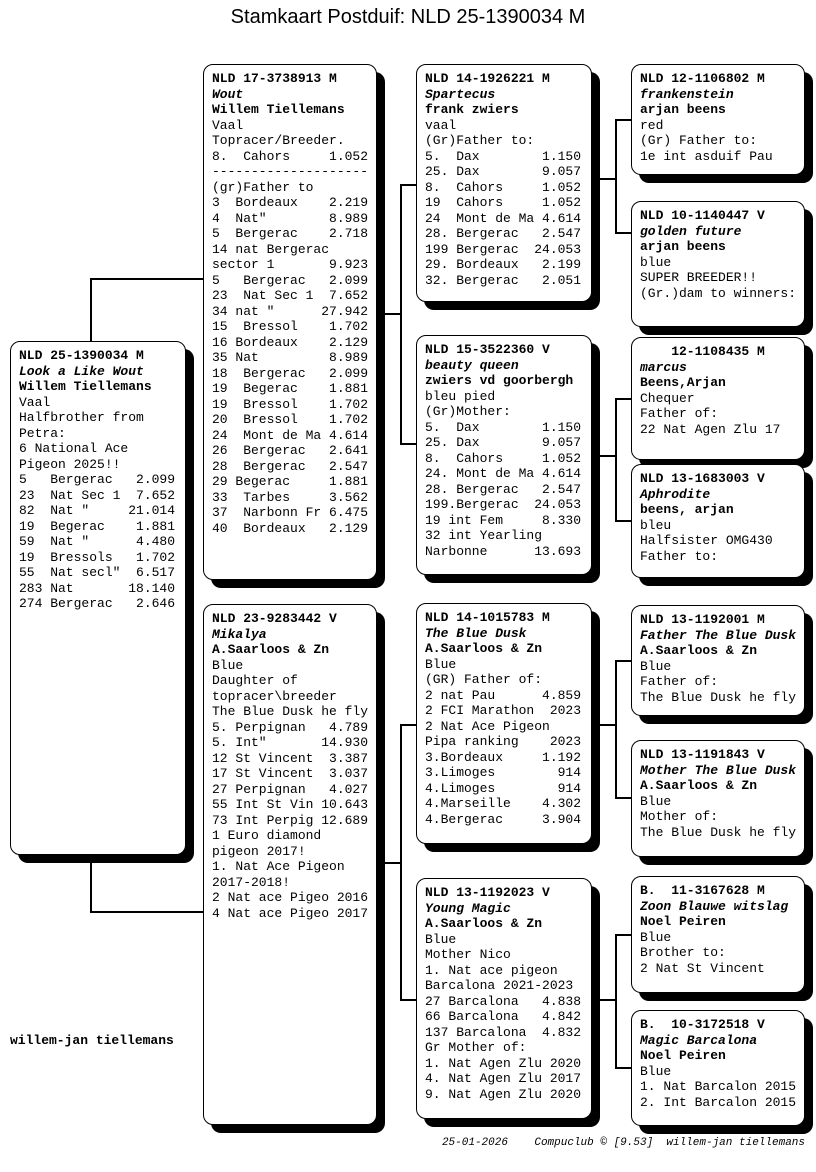  Describe the element at coordinates (706, 140) in the screenshot. I see `pigeon-details: red (Gr) Father to: 1e int asduif Pau` at that location.